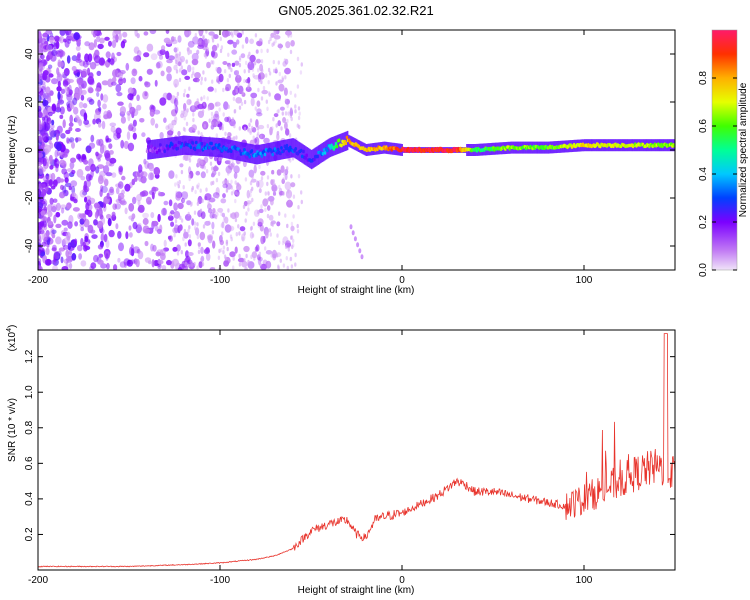 This screenshot has width=750, height=600. I want to click on colorbar-tick-label: 0.4, so click(703, 174).